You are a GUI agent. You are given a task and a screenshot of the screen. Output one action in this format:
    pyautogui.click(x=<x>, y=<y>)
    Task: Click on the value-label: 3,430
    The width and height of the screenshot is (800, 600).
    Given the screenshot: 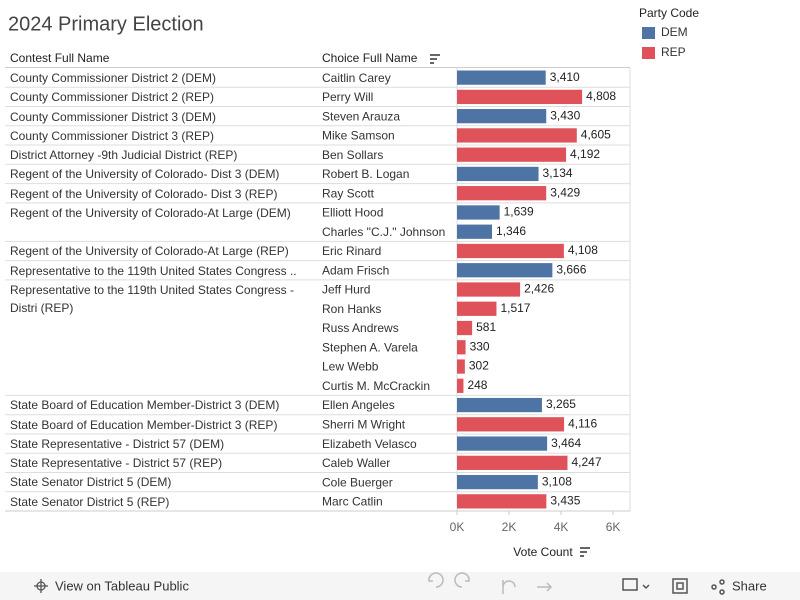 What is the action you would take?
    pyautogui.click(x=565, y=115)
    